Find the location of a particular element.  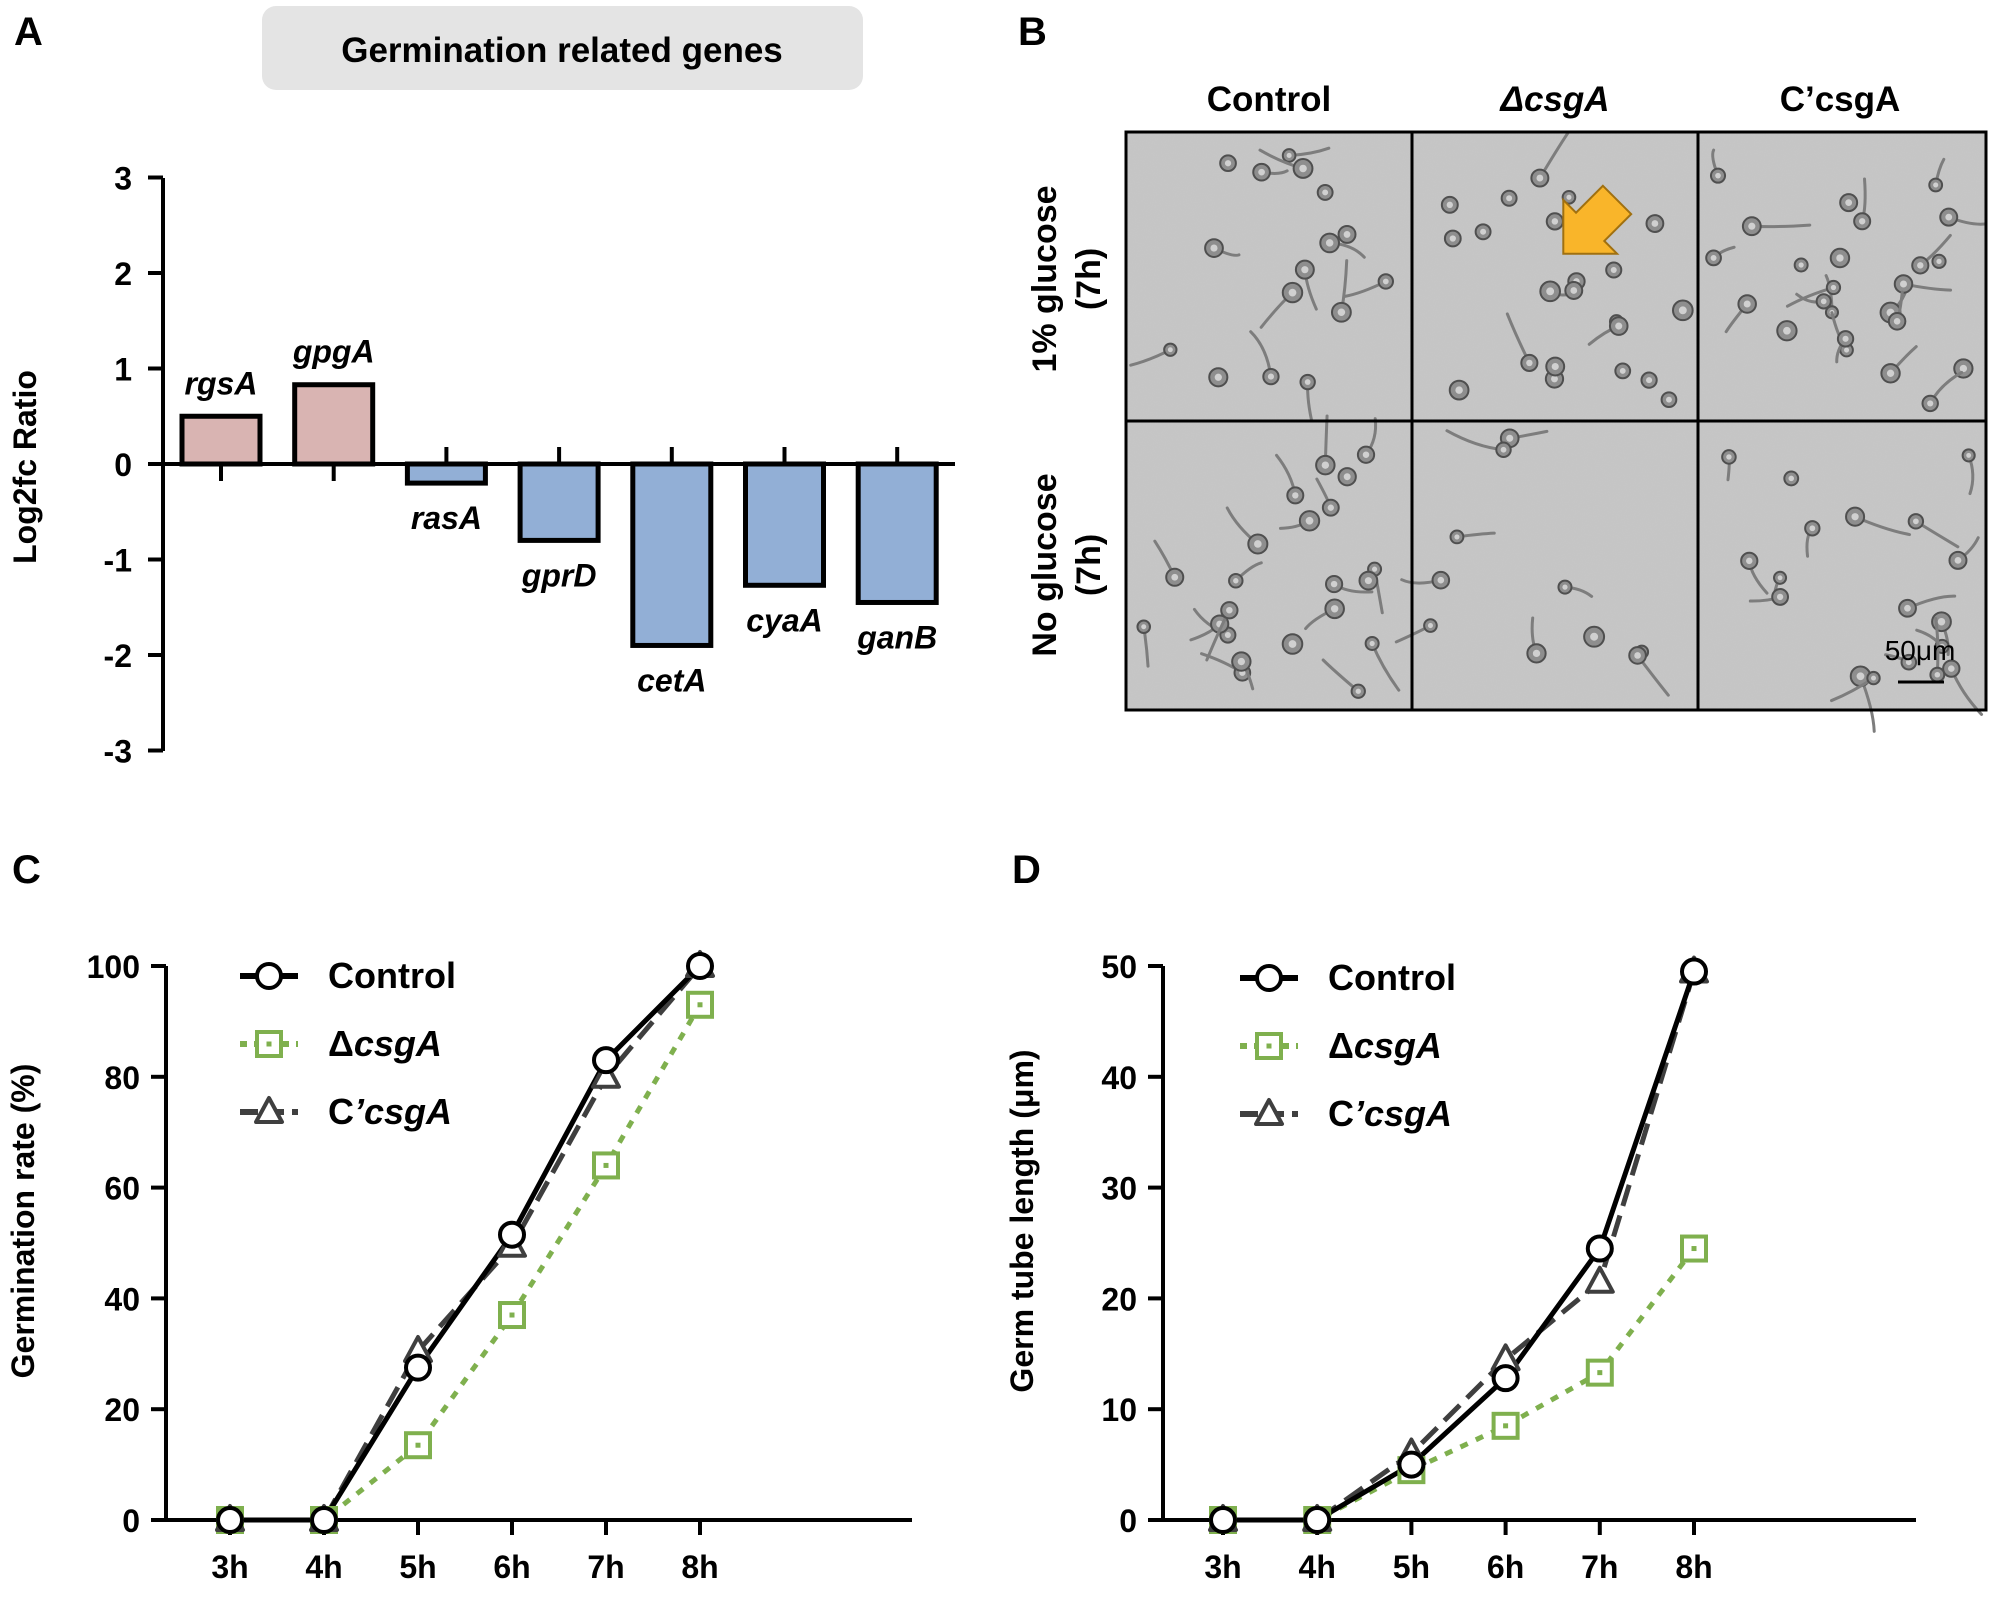

chart-c-legend-marker-csga-box is located at coordinates (269, 1044).